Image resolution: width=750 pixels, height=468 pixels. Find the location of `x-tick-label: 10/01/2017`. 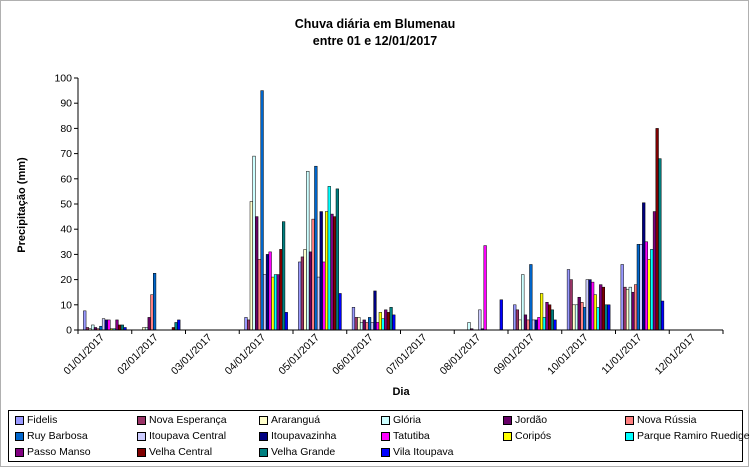

x-tick-label: 10/01/2017 is located at coordinates (568, 355).